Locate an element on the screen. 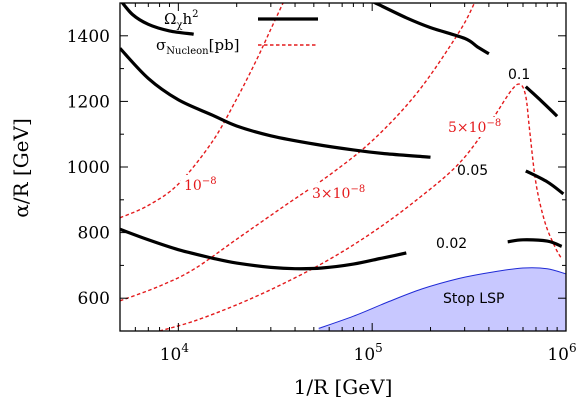 Image resolution: width=581 pixels, height=402 pixels. x-tick-label: 10⁵ is located at coordinates (368, 353).